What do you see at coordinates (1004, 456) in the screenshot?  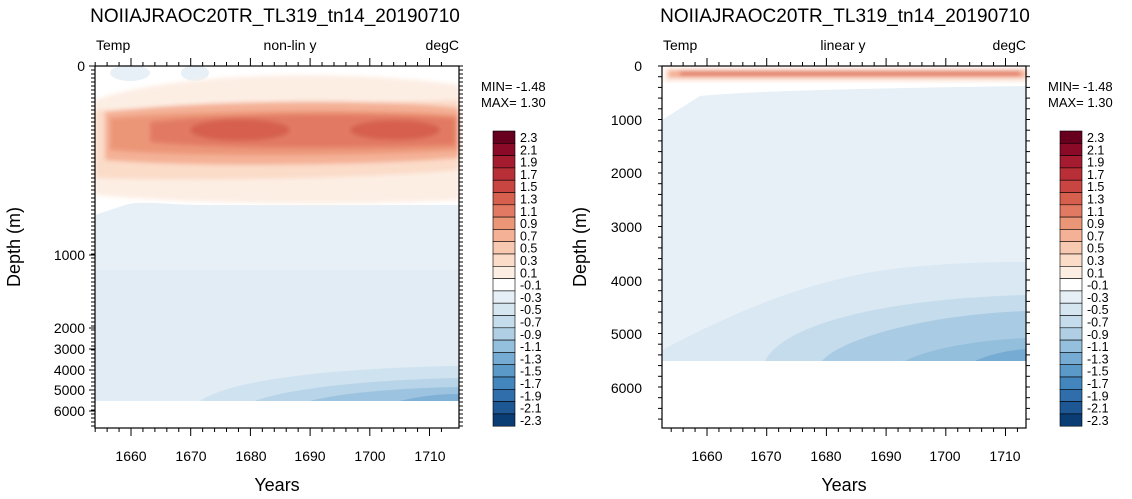 I see `right-x-tick-label: 1710` at bounding box center [1004, 456].